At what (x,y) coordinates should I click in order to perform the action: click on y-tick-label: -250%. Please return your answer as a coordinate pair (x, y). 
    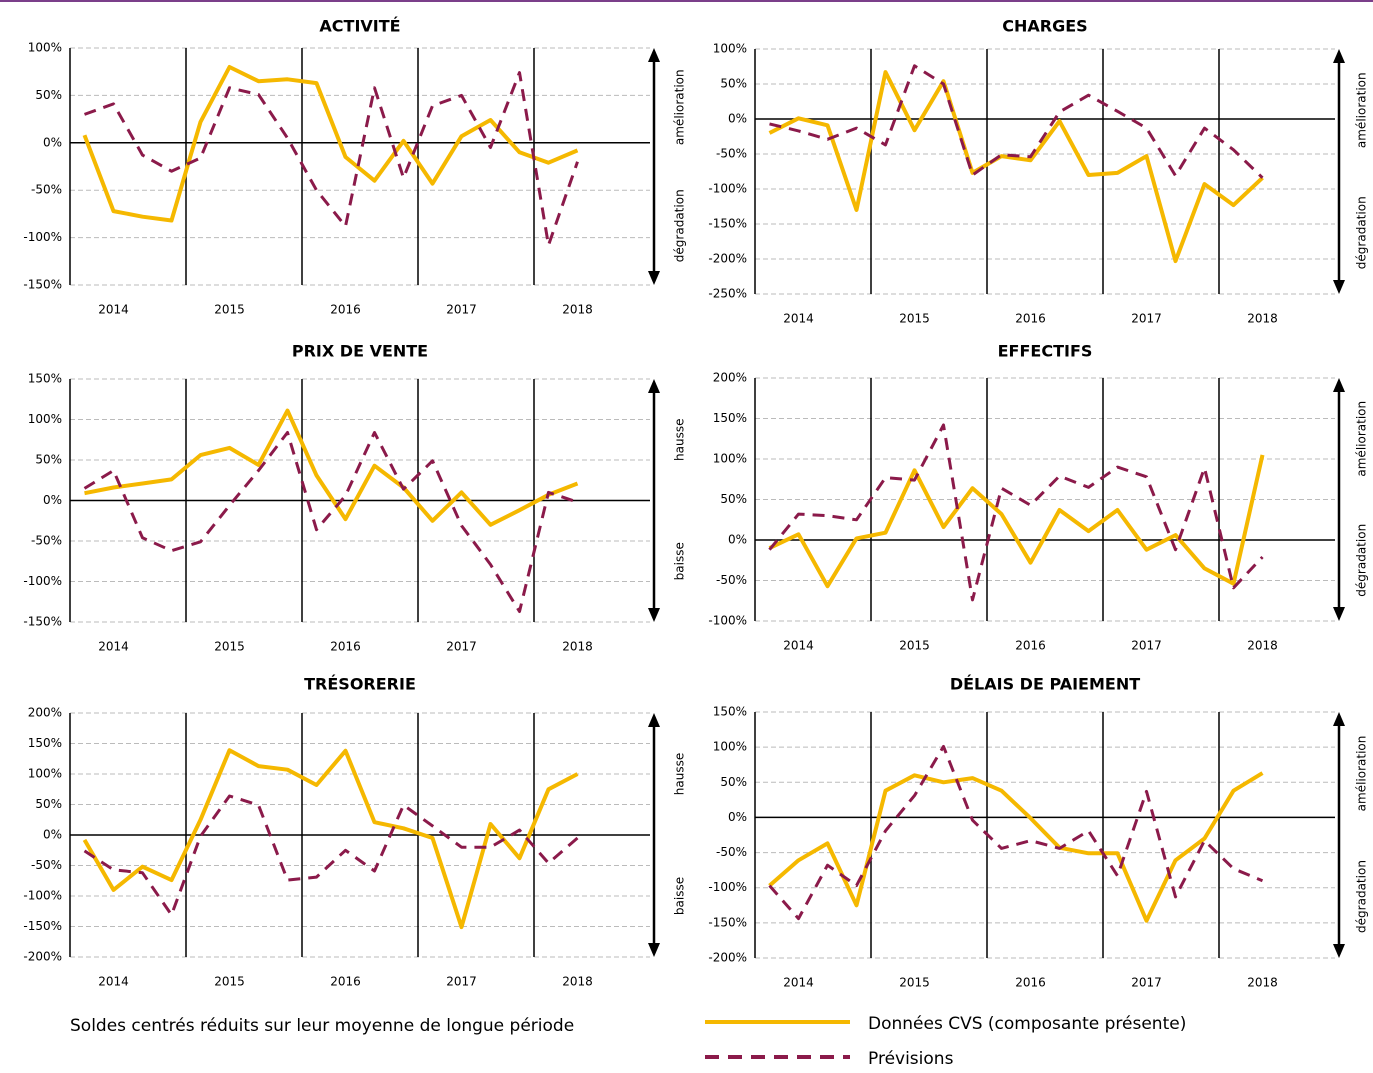
    Looking at the image, I should click on (727, 294).